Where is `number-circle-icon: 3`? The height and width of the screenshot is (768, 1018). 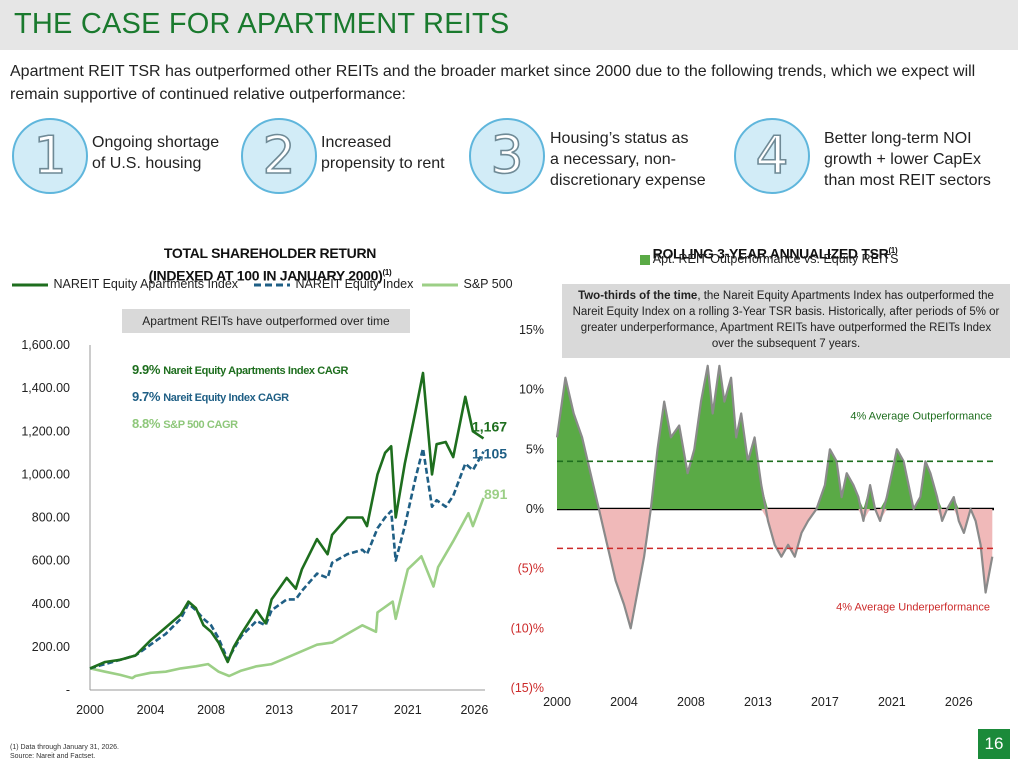
number-circle-icon: 3 is located at coordinates (507, 156).